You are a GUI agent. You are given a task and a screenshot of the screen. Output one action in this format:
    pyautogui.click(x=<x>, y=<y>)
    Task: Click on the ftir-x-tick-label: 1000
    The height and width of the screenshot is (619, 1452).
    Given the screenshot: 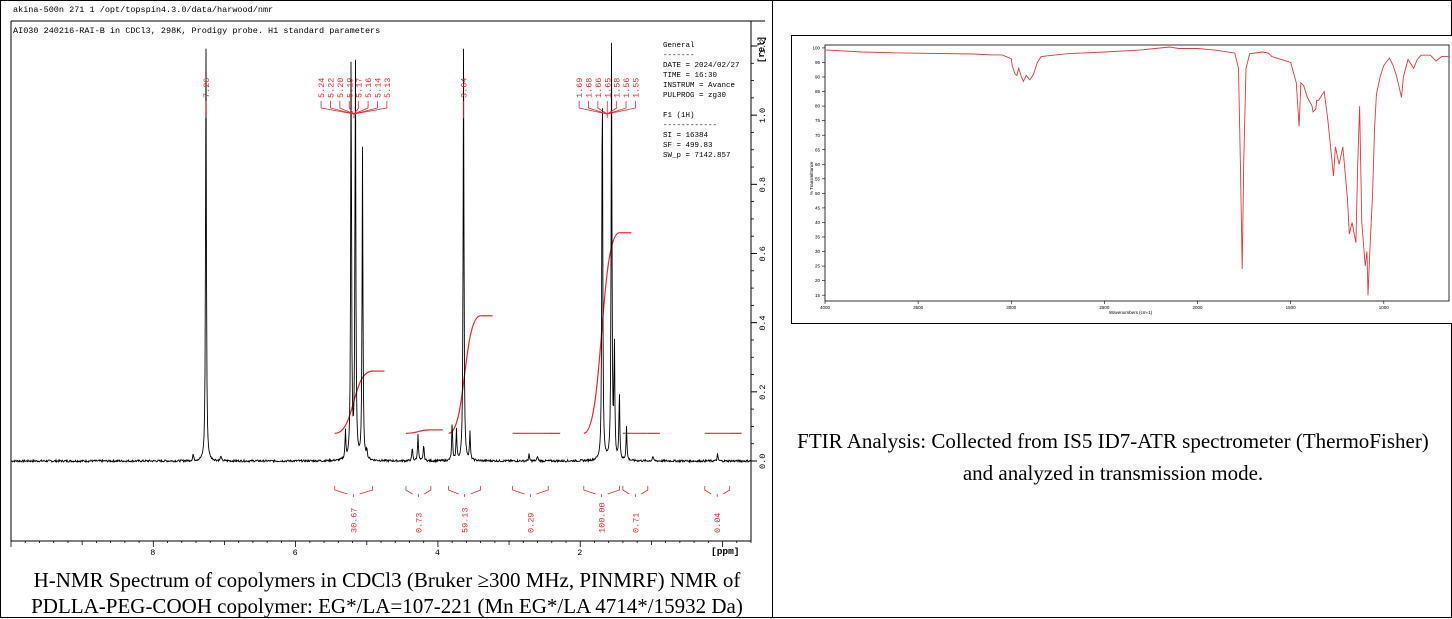 What is the action you would take?
    pyautogui.click(x=1384, y=307)
    